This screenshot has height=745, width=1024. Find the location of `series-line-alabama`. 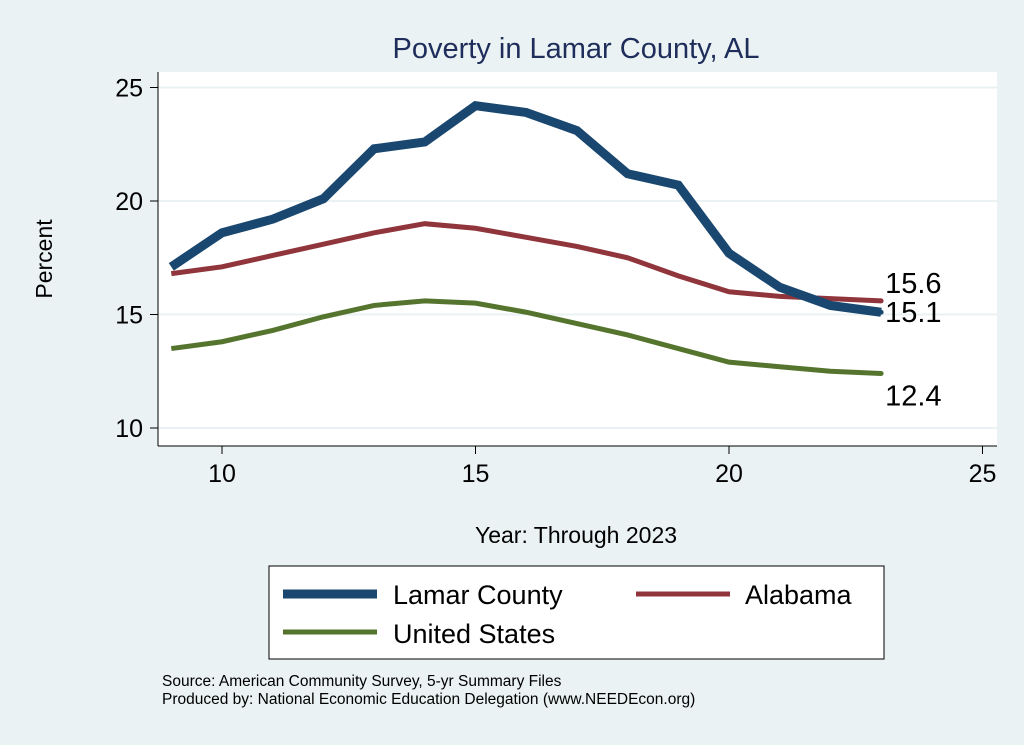

series-line-alabama is located at coordinates (526, 262).